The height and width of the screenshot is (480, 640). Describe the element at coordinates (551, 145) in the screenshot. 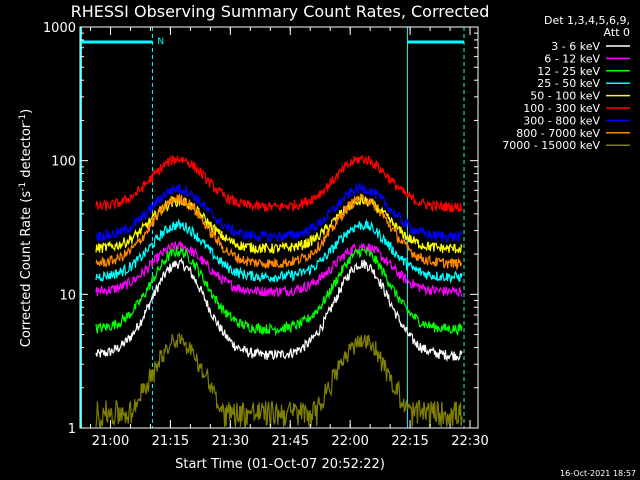

I see `legend-label-8: 7000 - 15000 keV` at that location.